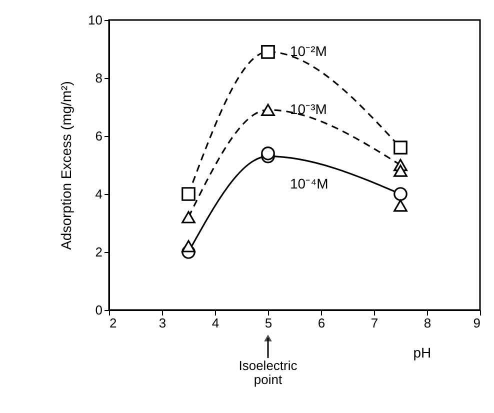  Describe the element at coordinates (308, 50) in the screenshot. I see `series-label: 10⁻²M` at that location.